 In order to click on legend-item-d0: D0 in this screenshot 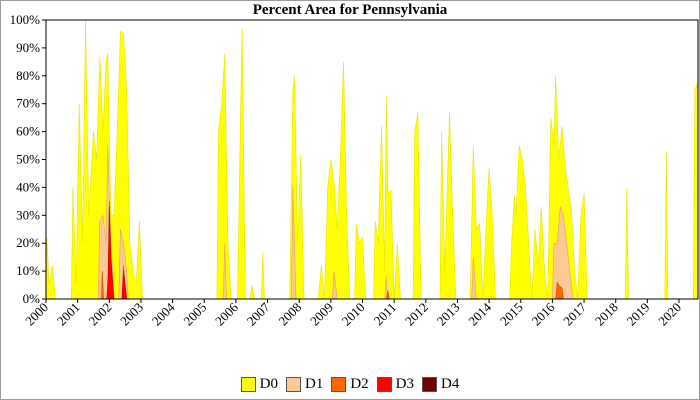, I will do `click(259, 384)`.